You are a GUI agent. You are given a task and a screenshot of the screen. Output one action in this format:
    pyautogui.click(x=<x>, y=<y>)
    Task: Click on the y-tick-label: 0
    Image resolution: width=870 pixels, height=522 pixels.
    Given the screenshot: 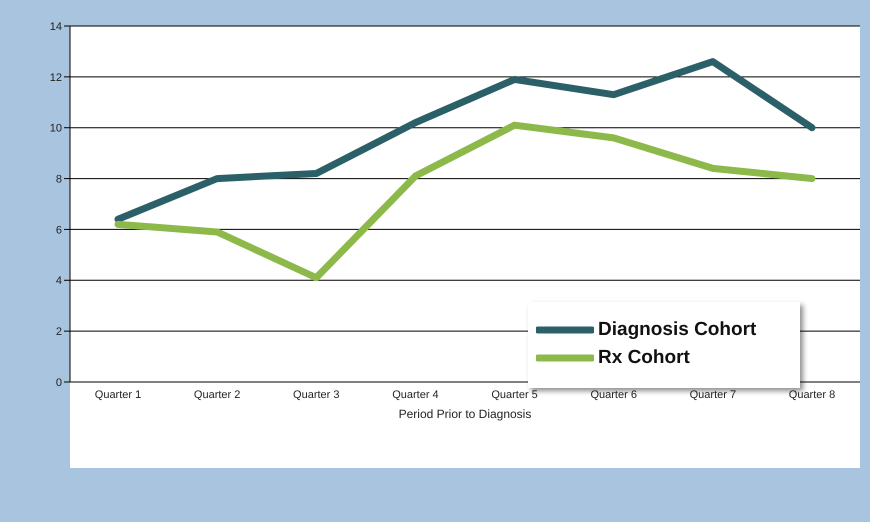 What is the action you would take?
    pyautogui.click(x=59, y=382)
    